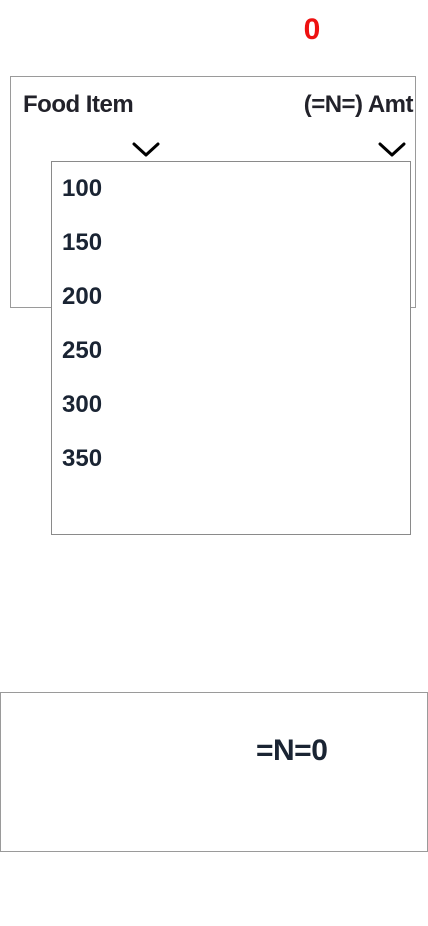 This screenshot has width=428, height=926. Describe the element at coordinates (358, 104) in the screenshot. I see `amount-header: (=N=) Amt` at that location.